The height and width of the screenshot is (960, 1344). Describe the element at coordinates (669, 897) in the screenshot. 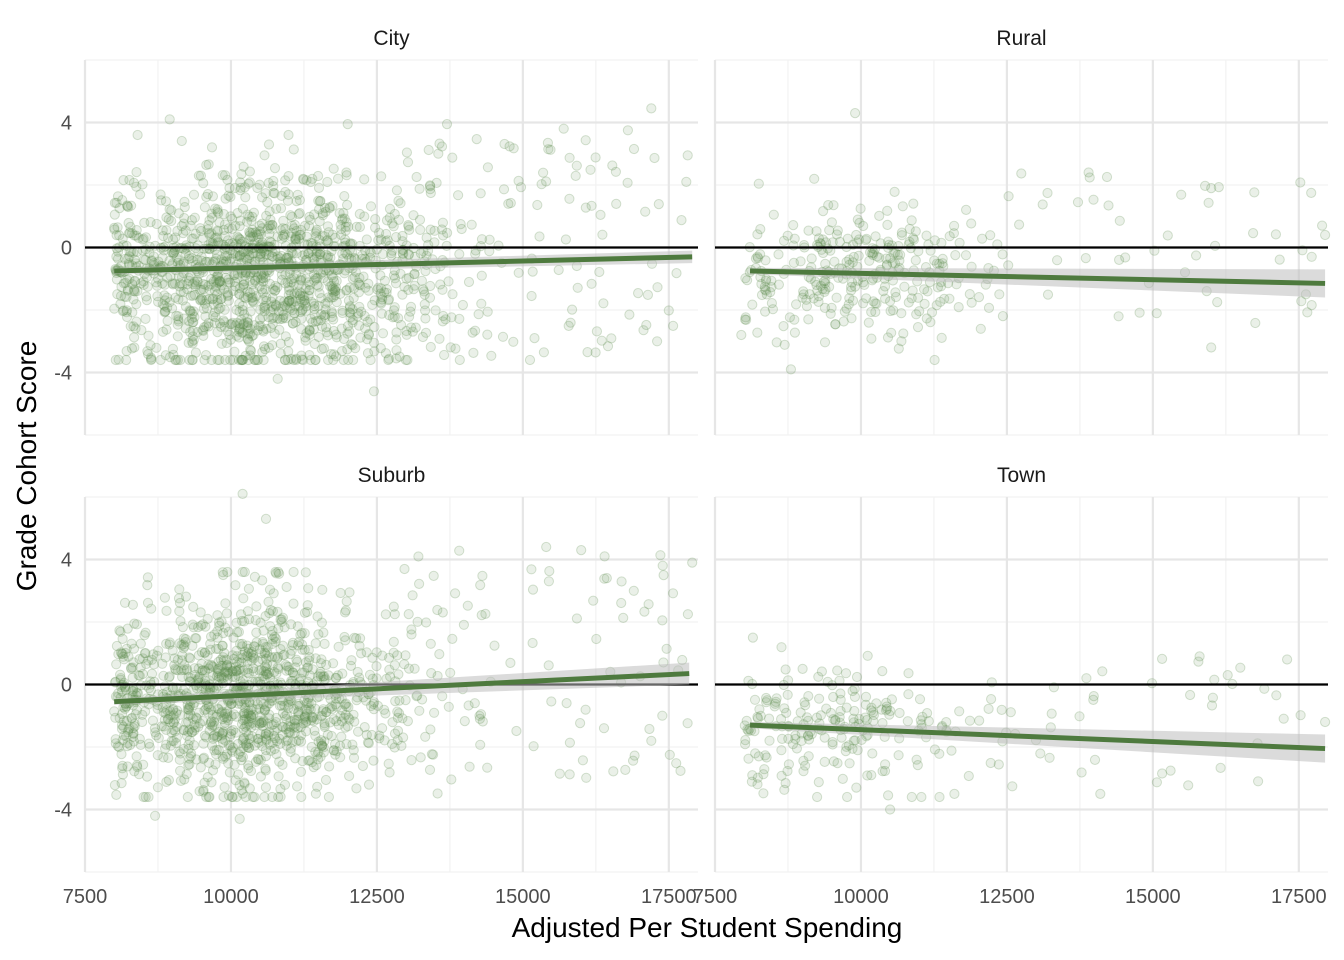

I see `x-tick-label: 17500` at that location.